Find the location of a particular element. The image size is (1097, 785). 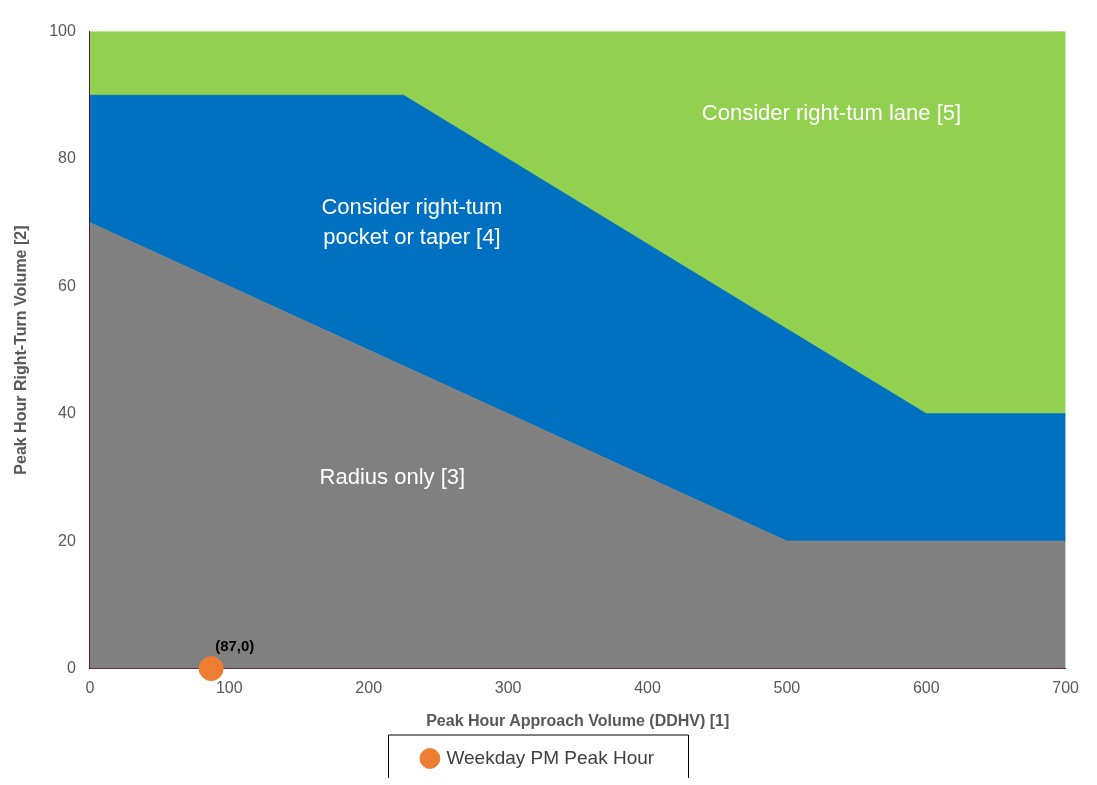

x-tick-label: 200 is located at coordinates (369, 687).